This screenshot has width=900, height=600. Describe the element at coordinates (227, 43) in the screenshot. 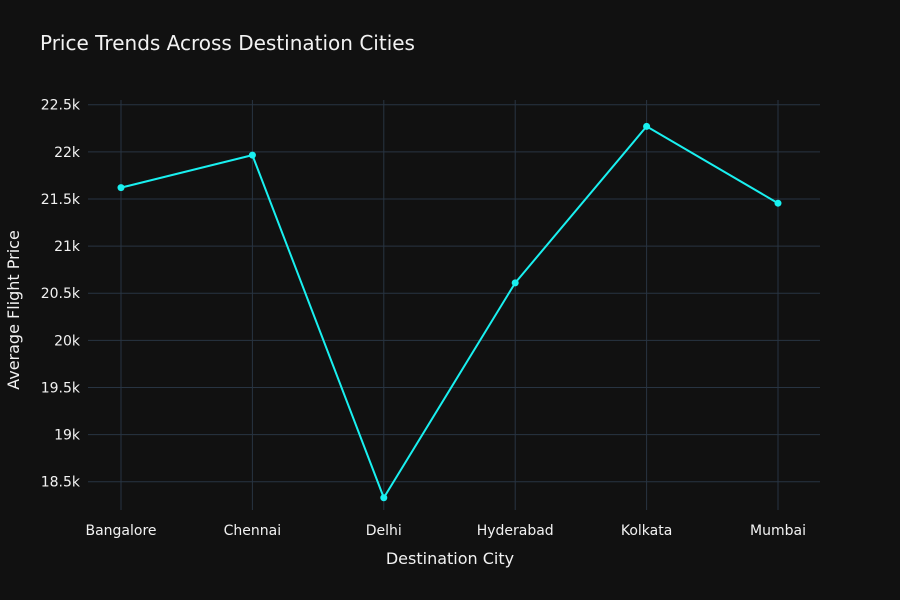

I see `chart-title: Price Trends Across Destination Cities` at that location.